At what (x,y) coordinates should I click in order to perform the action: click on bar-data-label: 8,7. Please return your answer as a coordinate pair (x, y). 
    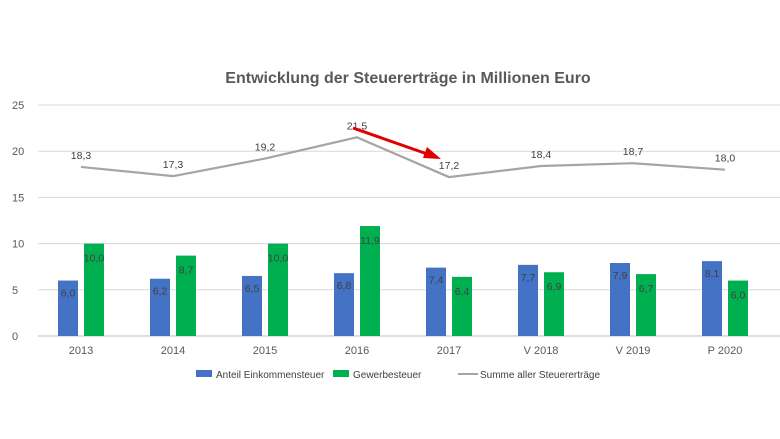
    Looking at the image, I should click on (186, 271).